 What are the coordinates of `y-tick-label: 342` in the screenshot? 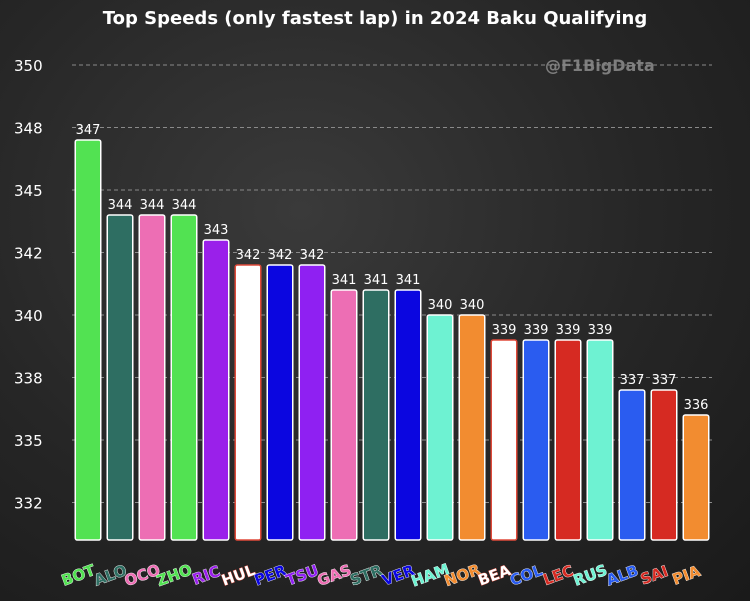 It's located at (28, 254).